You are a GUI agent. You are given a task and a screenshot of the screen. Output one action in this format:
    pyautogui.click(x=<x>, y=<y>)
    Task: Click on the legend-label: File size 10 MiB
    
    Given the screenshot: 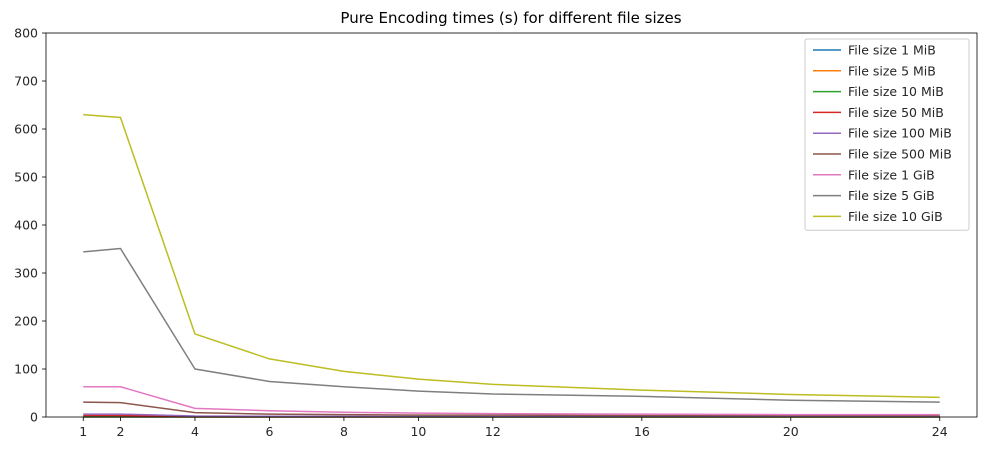 What is the action you would take?
    pyautogui.click(x=896, y=91)
    